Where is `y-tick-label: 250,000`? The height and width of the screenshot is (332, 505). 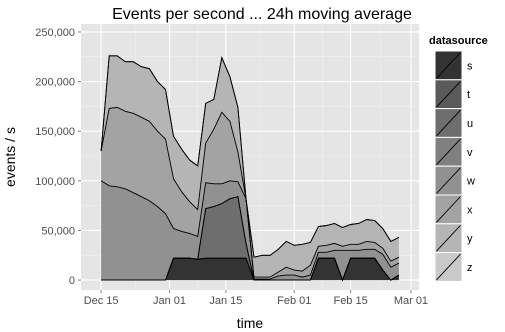
y-tick-label: 250,000 is located at coordinates (55, 33).